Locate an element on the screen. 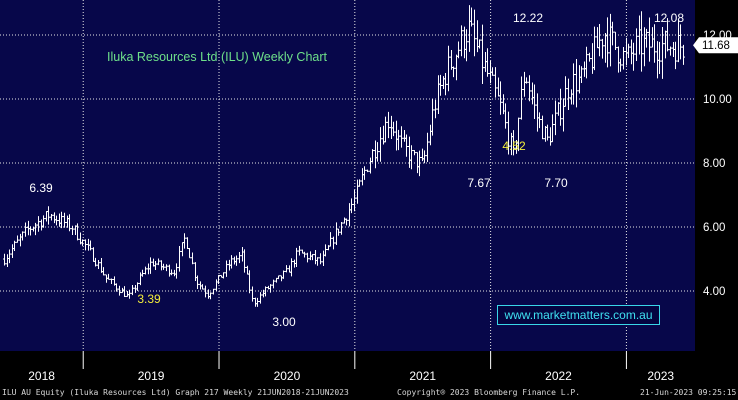  price-annotation: 7.70 is located at coordinates (556, 183).